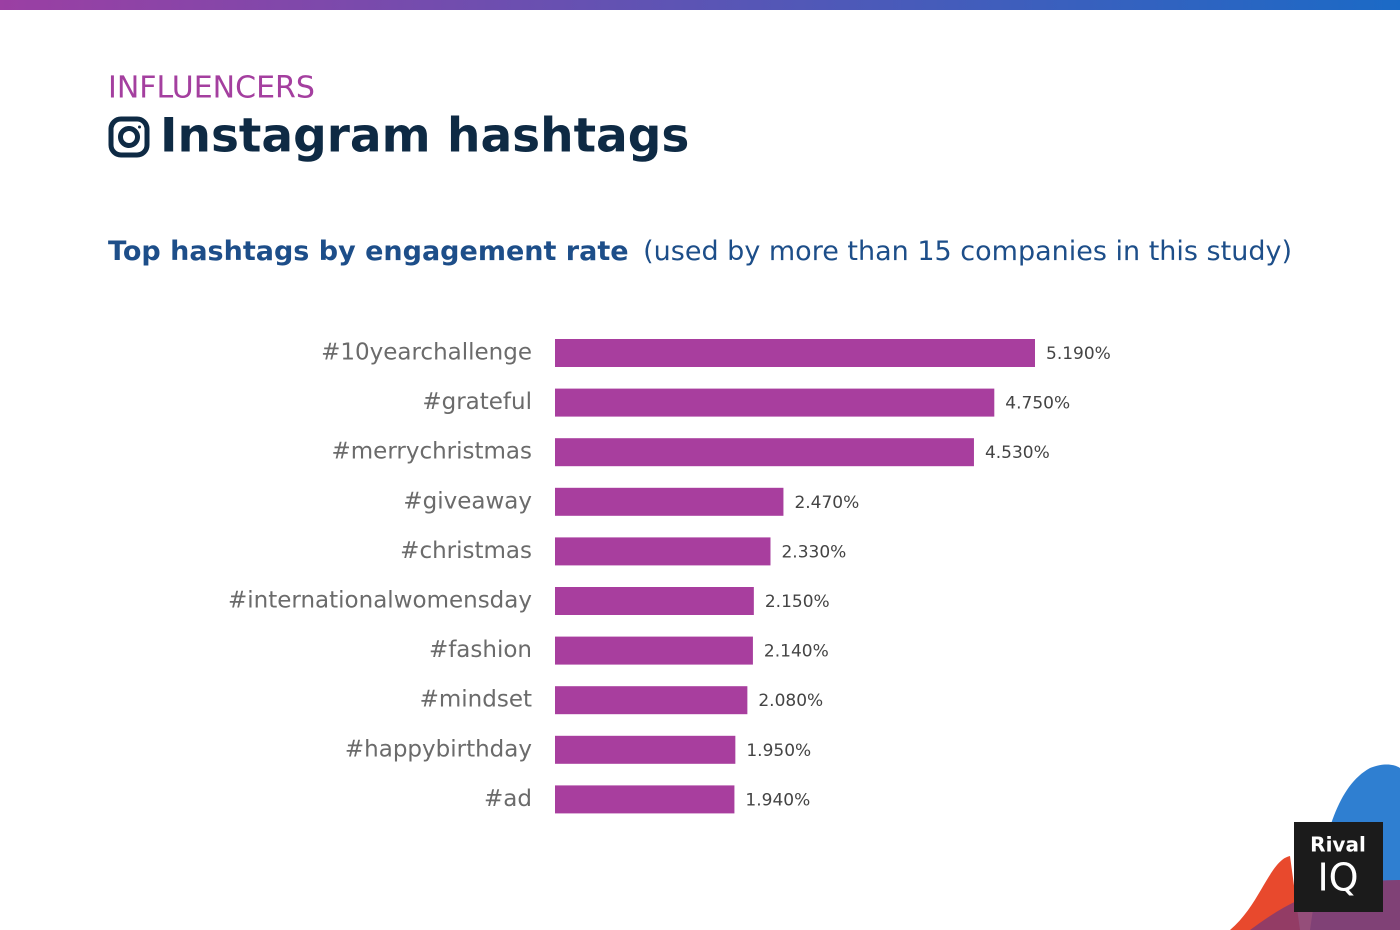  Describe the element at coordinates (826, 503) in the screenshot. I see `value-label: 2.470%` at that location.